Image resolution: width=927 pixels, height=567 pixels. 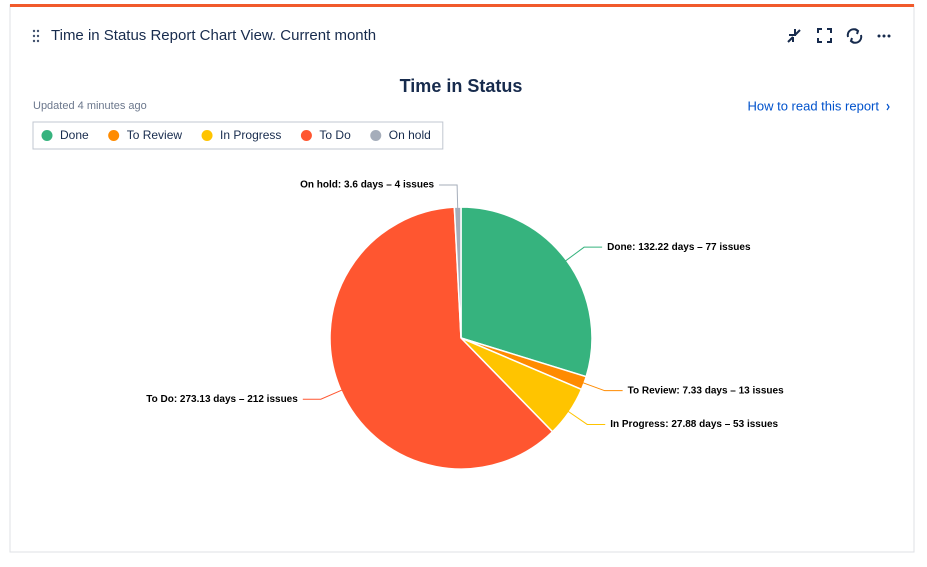 What do you see at coordinates (250, 135) in the screenshot?
I see `legend-label: In Progress` at bounding box center [250, 135].